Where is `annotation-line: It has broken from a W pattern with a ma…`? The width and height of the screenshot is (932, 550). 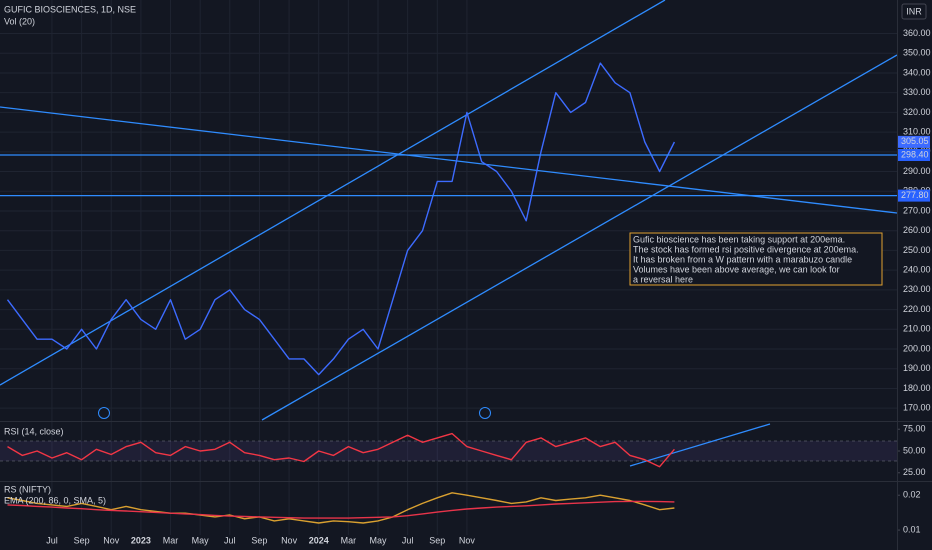
annotation-line: It has broken from a W pattern with a ma… is located at coordinates (742, 259).